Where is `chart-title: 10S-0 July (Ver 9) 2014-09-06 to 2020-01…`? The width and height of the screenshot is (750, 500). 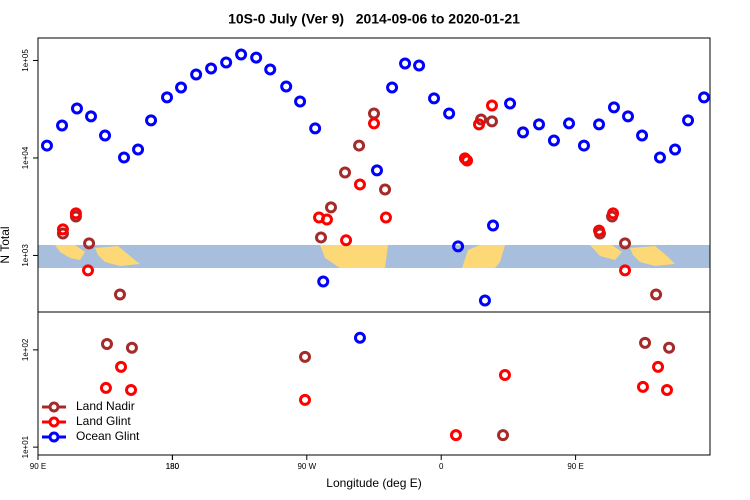 chart-title: 10S-0 July (Ver 9) 2014-09-06 to 2020-01… is located at coordinates (374, 19).